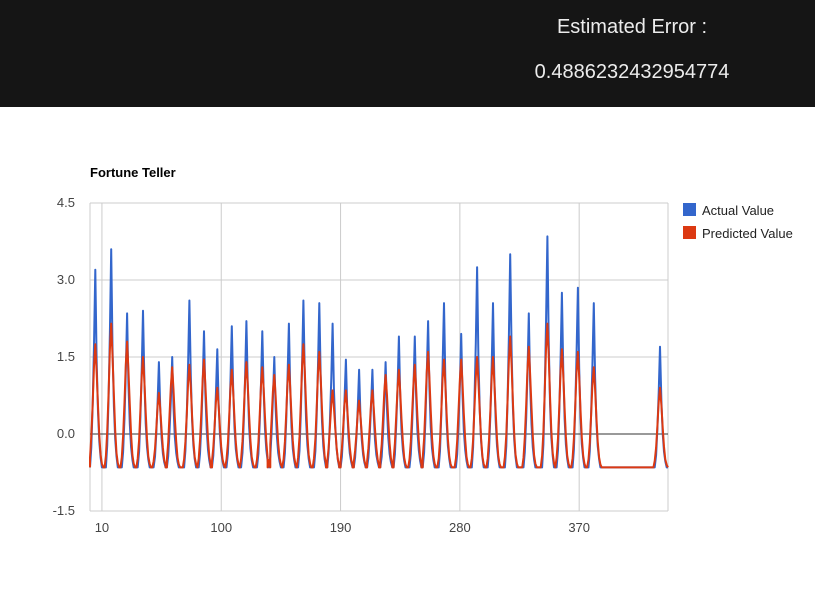 This screenshot has height=591, width=815. I want to click on legend-label: Actual Value, so click(738, 210).